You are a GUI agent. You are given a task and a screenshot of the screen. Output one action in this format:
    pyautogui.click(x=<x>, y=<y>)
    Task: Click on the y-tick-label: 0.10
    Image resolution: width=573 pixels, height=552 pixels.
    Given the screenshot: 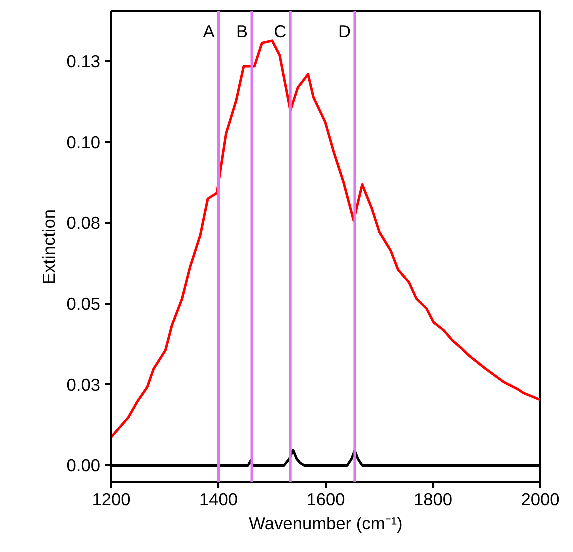 What is the action you would take?
    pyautogui.click(x=83, y=142)
    